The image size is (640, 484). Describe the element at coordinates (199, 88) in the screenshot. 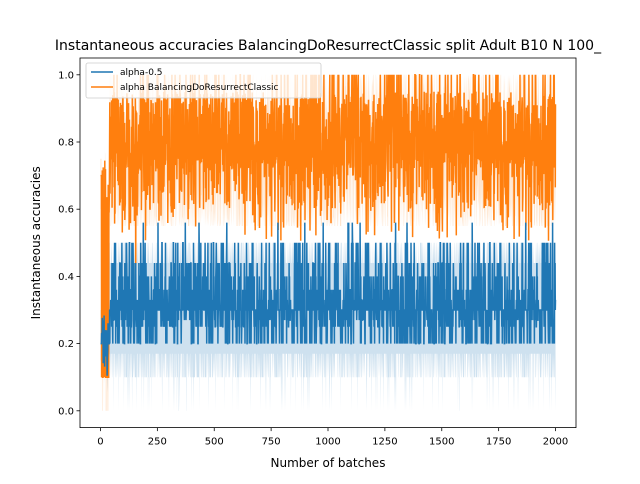

I see `legend-label: alpha BalancingDoResurrectClassic` at that location.